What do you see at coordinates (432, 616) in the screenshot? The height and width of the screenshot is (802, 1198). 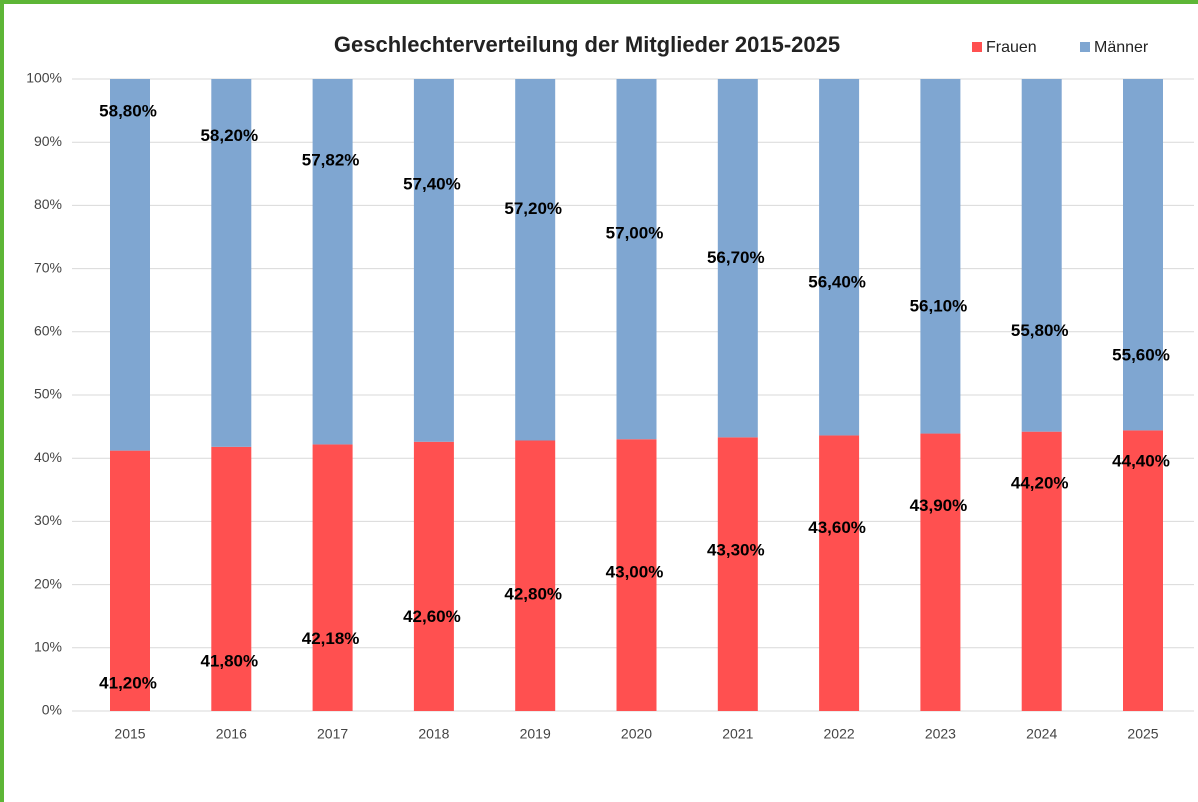 I see `data-label: 42,60%` at bounding box center [432, 616].